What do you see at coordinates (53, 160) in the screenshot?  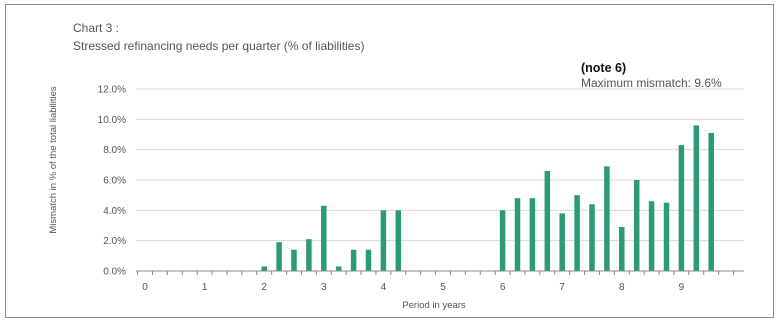 I see `y-axis-label: Mismatch in % of the total liabilities` at bounding box center [53, 160].